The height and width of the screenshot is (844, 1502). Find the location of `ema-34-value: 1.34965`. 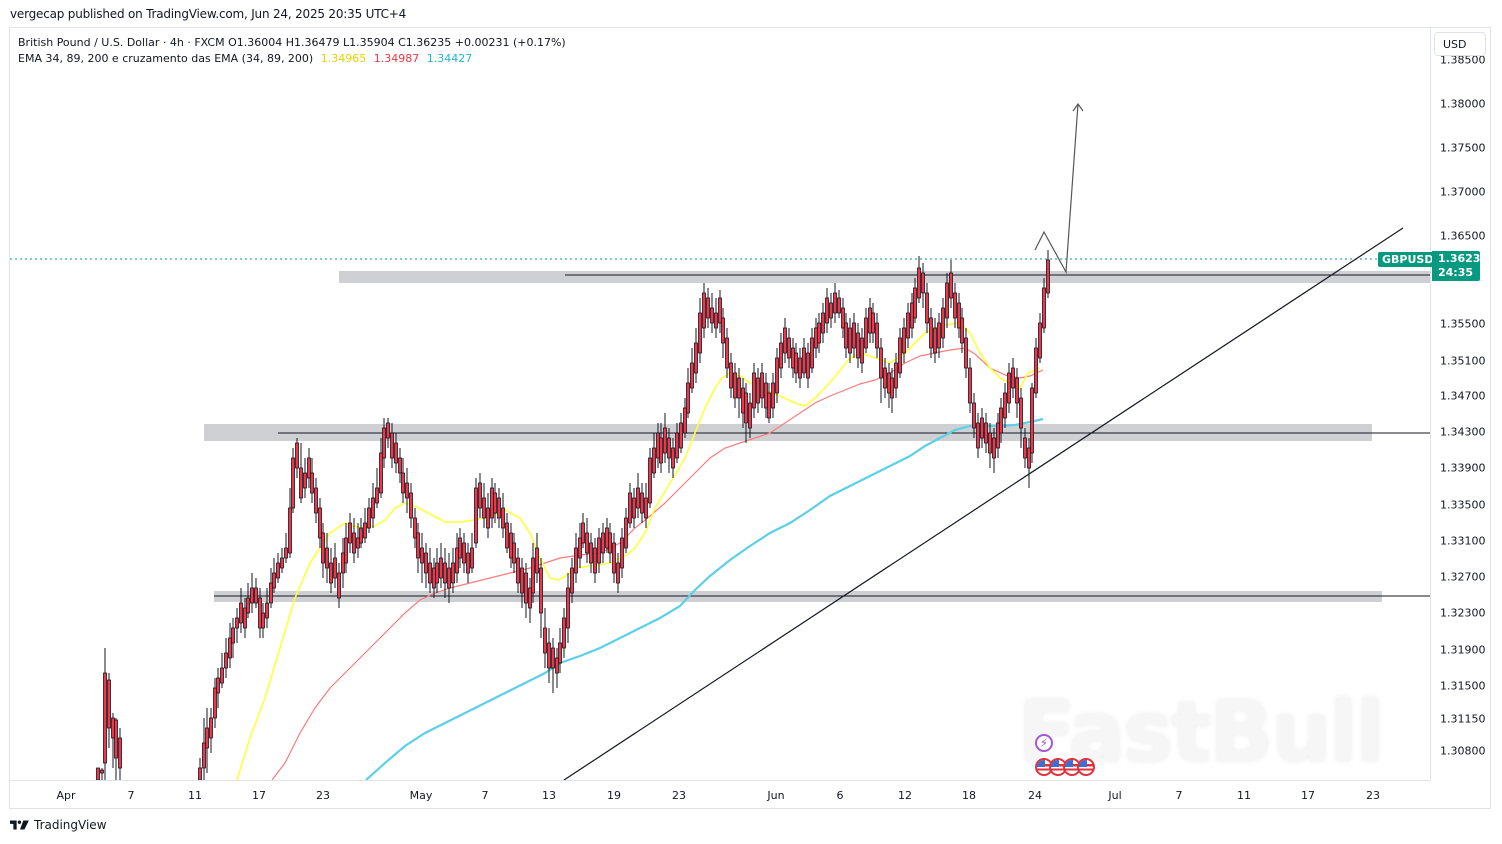

ema-34-value: 1.34965 is located at coordinates (343, 58).